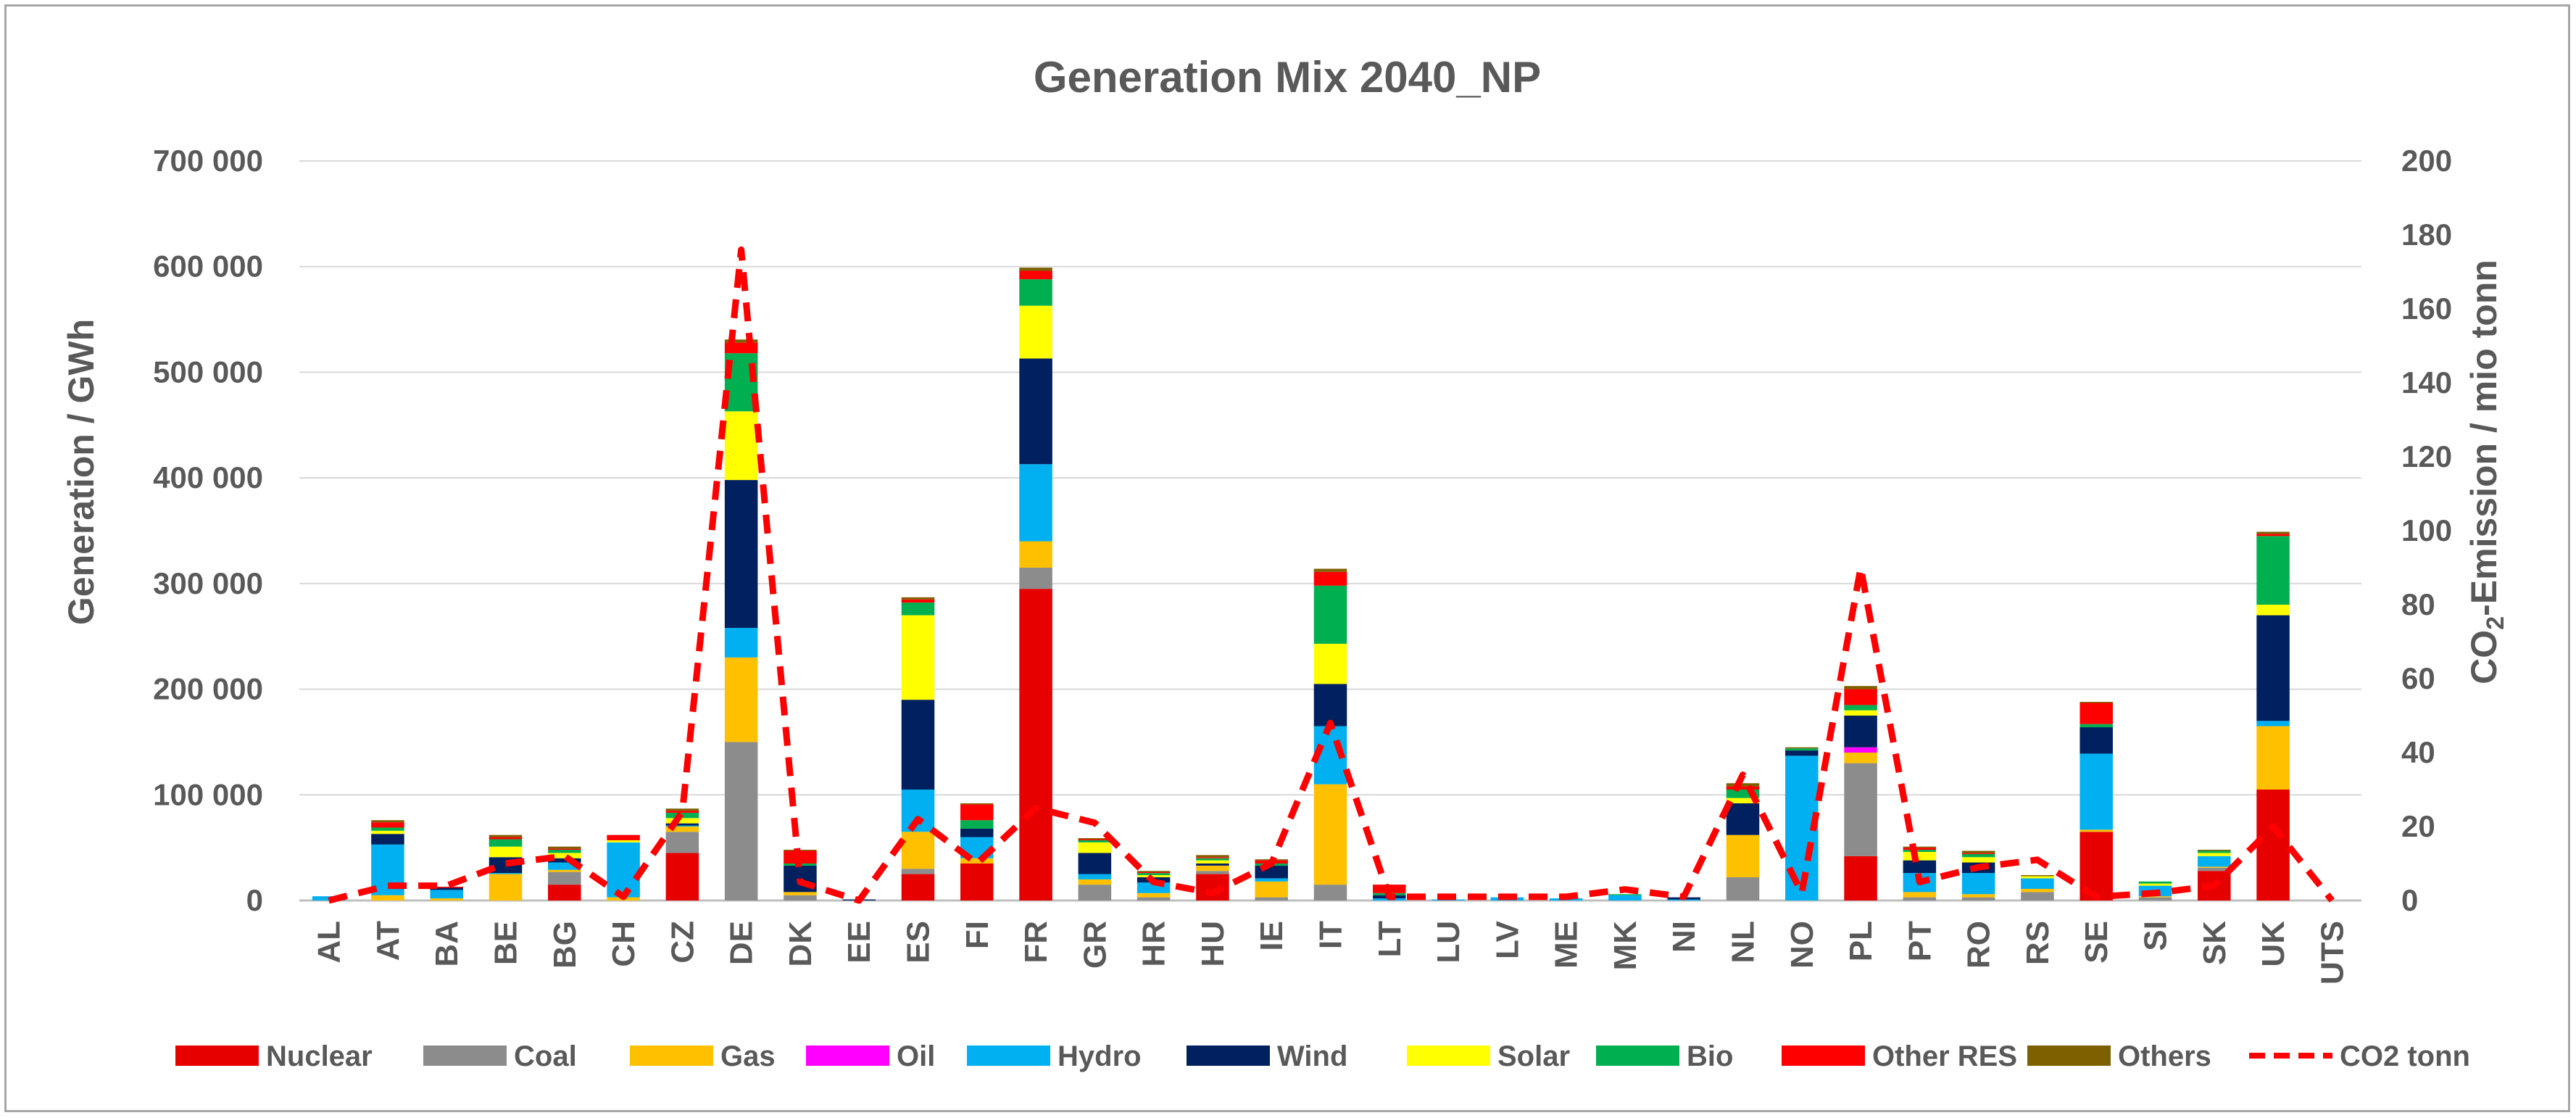 The width and height of the screenshot is (2576, 1118). Describe the element at coordinates (565, 945) in the screenshot. I see `x-tick-label: BG` at that location.